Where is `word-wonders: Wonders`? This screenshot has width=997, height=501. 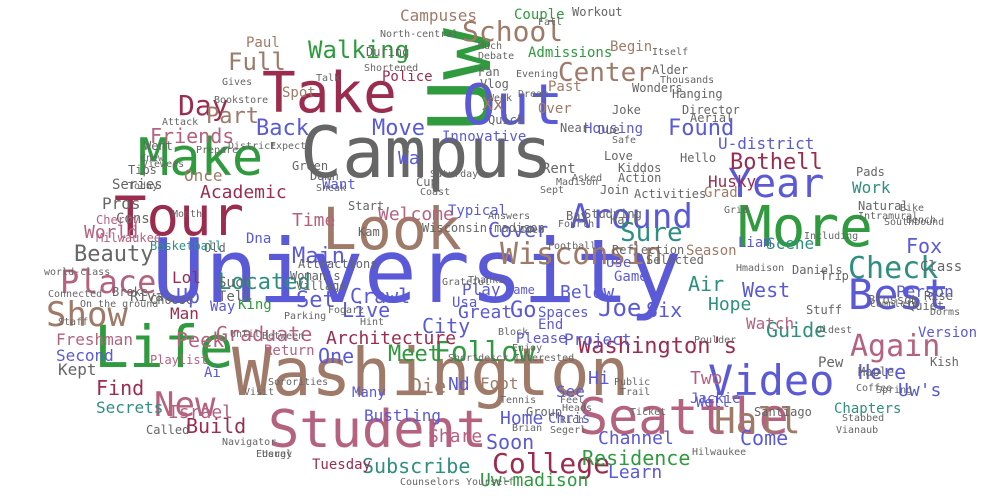 word-wonders: Wonders is located at coordinates (657, 88).